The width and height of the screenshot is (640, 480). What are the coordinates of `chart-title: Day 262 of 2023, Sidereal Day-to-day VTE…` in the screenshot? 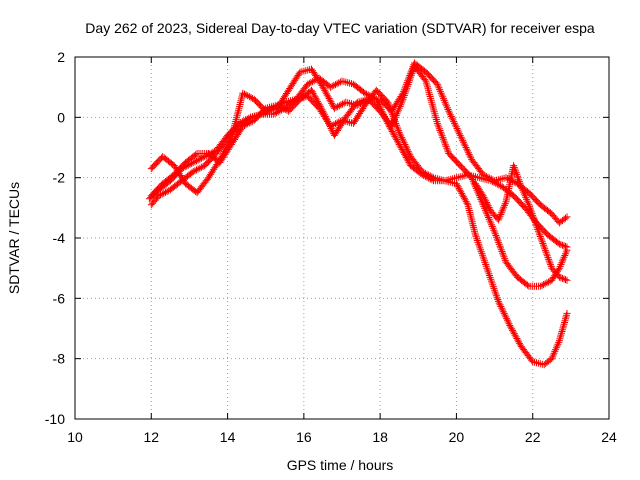 It's located at (340, 28).